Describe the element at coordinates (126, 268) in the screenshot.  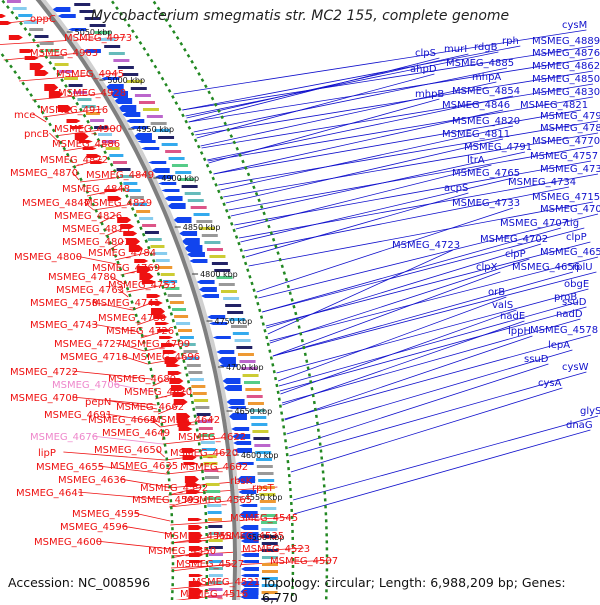
I see `left-gene-label: MSMEG_4769` at that location.